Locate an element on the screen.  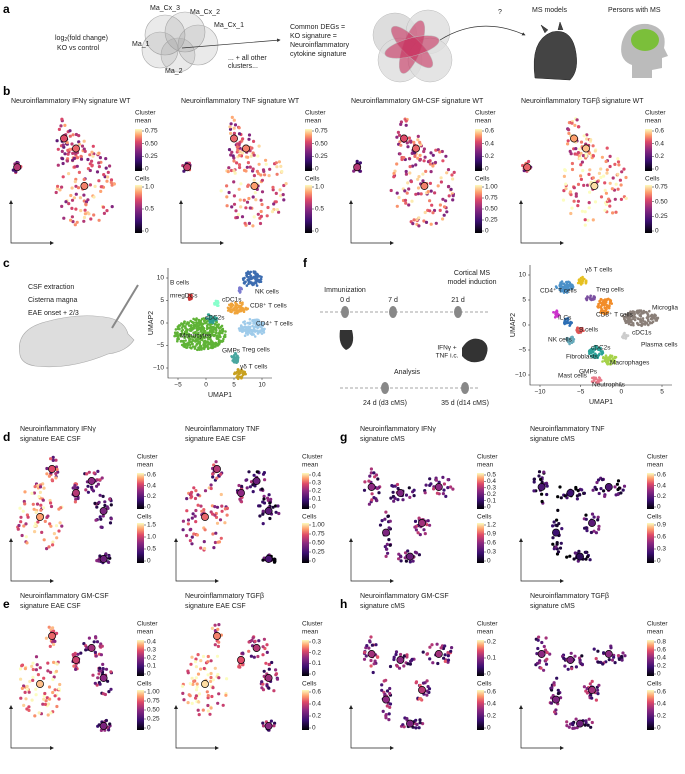
colorbar-label: Cells is located at coordinates (309, 517).